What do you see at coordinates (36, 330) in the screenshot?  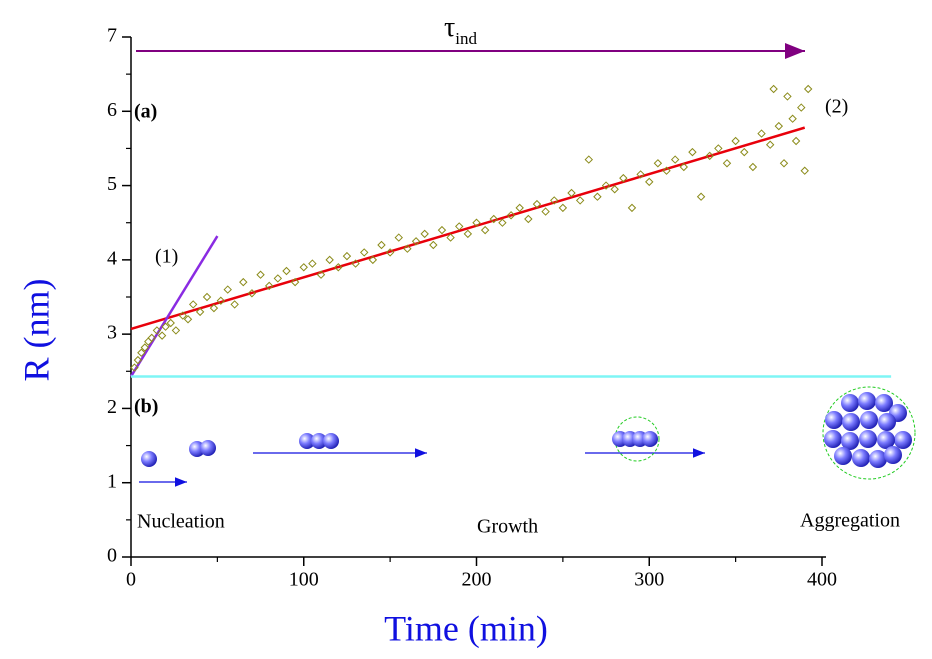 I see `y-axis-label: R (nm)` at bounding box center [36, 330].